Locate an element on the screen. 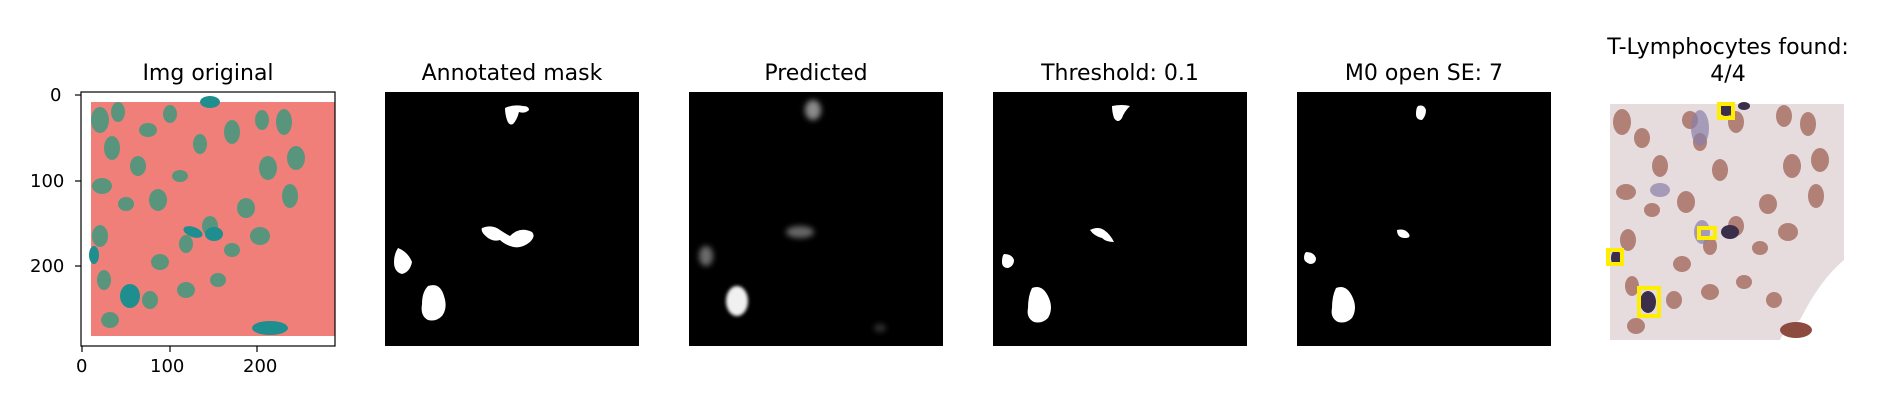  y-tick-0: 0 is located at coordinates (56, 95).